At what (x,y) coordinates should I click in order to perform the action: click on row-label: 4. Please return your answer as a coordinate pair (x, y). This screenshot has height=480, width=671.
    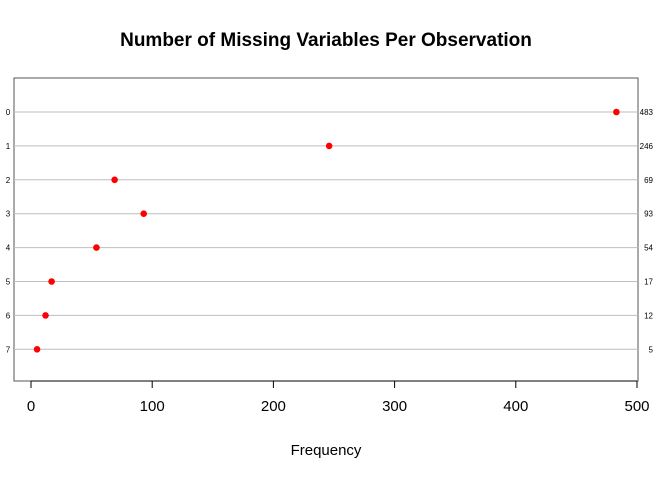
    Looking at the image, I should click on (8, 248).